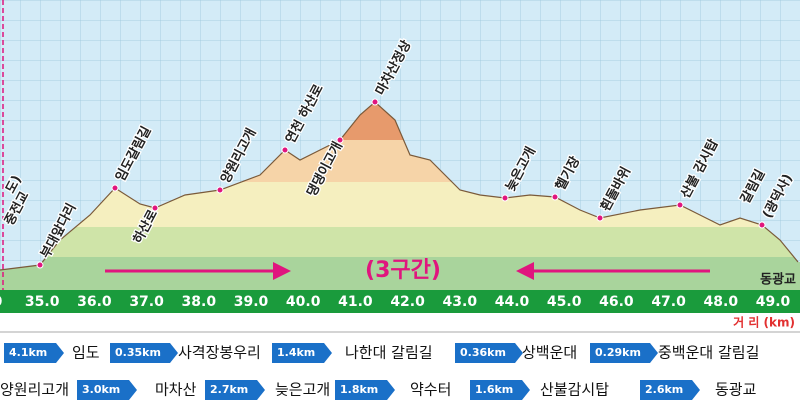 The image size is (800, 411). Describe the element at coordinates (146, 302) in the screenshot. I see `x-tick-label: 37.0` at that location.